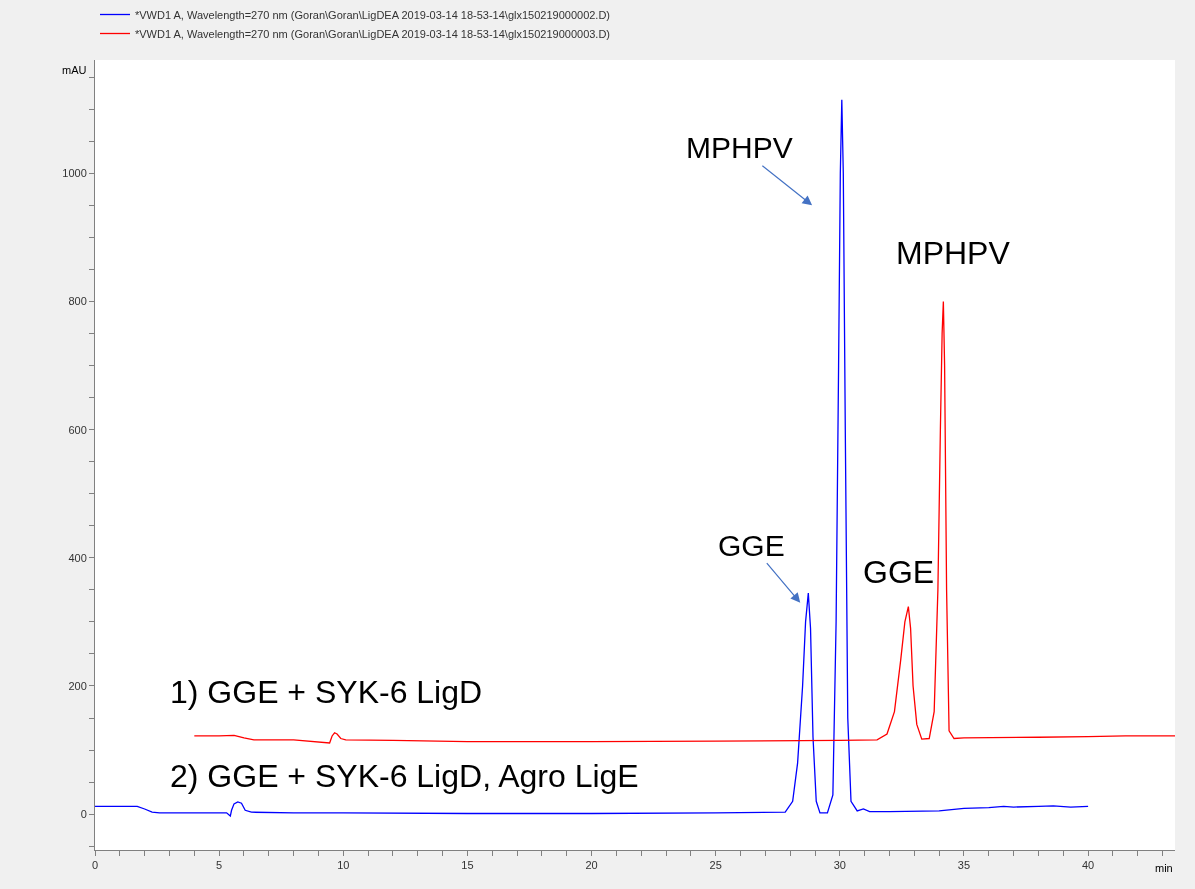 The image size is (1195, 889). What do you see at coordinates (74, 70) in the screenshot?
I see `y-axis-title: mAU` at bounding box center [74, 70].